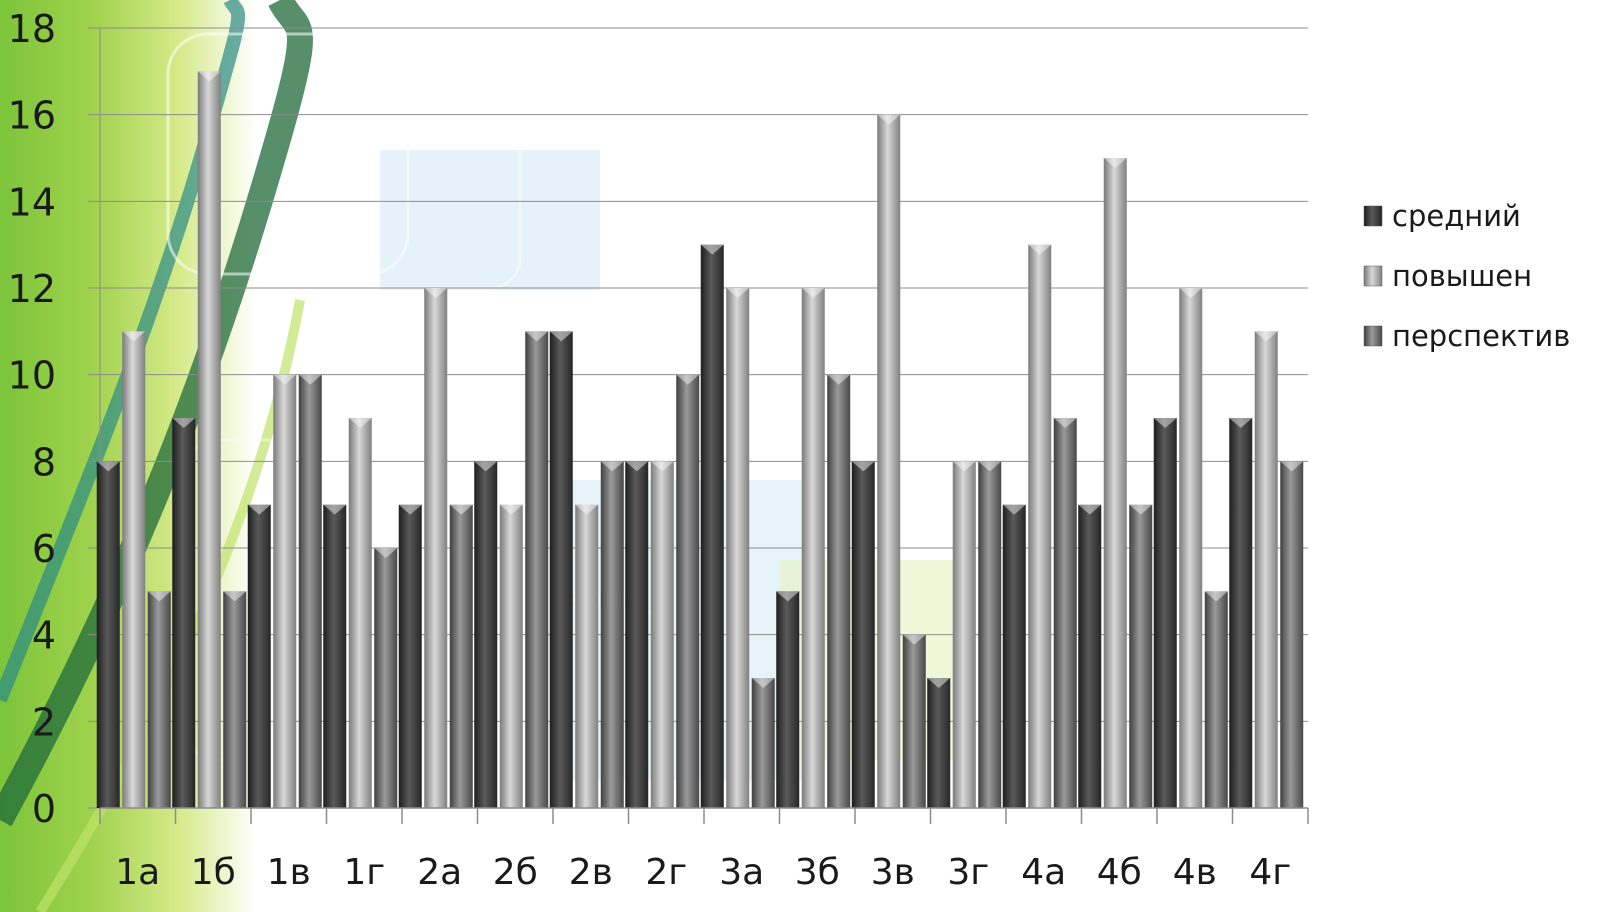 Image resolution: width=1612 pixels, height=912 pixels. Describe the element at coordinates (741, 872) in the screenshot. I see `x-tick-label: 3а` at that location.